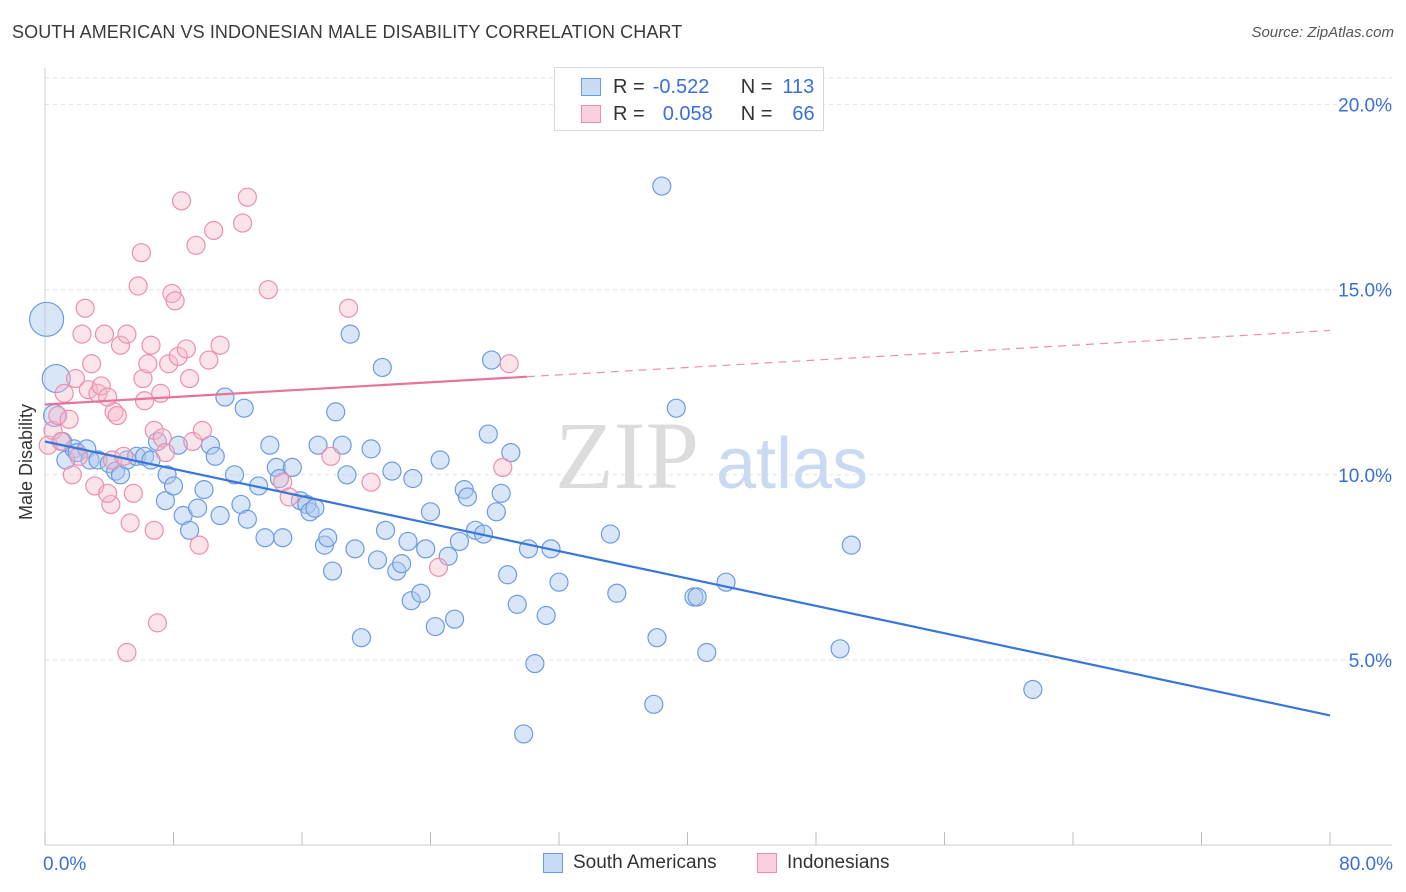 The width and height of the screenshot is (1406, 892). Describe the element at coordinates (1365, 476) in the screenshot. I see `y-tick-label: 10.0%` at that location.